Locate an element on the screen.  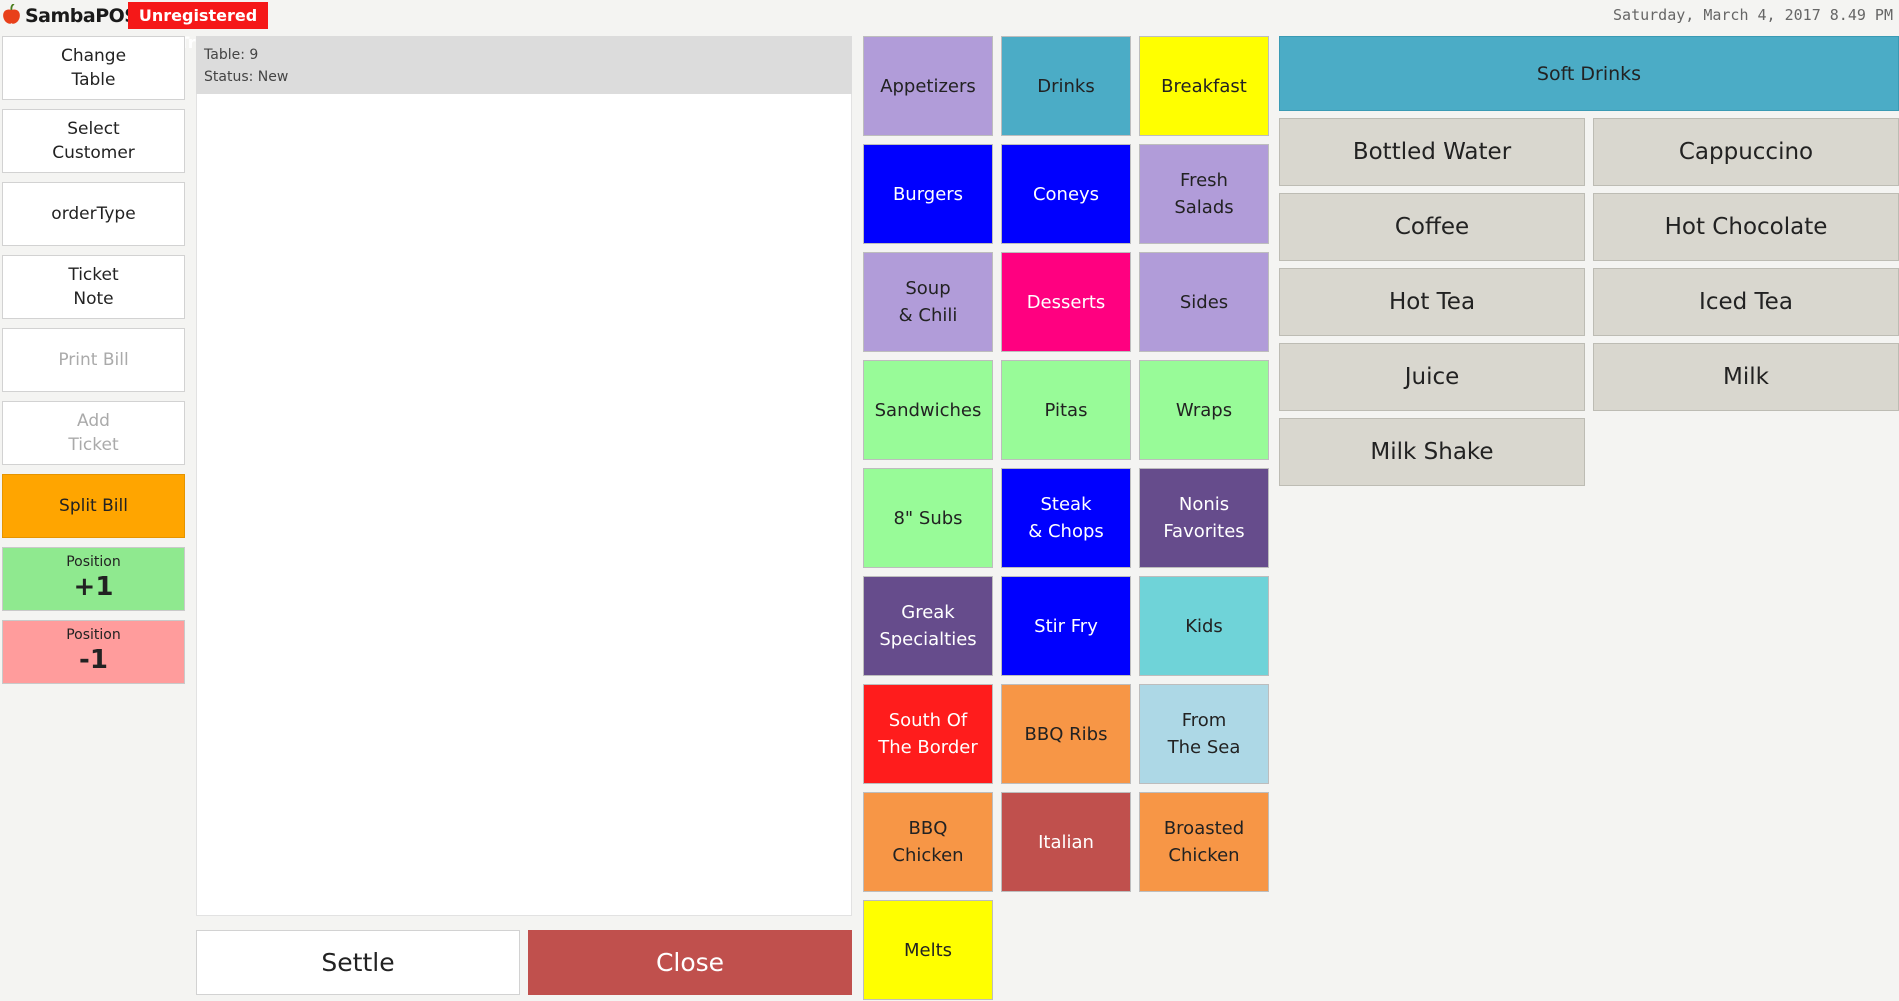
position-plus-value: +1 is located at coordinates (93, 587).